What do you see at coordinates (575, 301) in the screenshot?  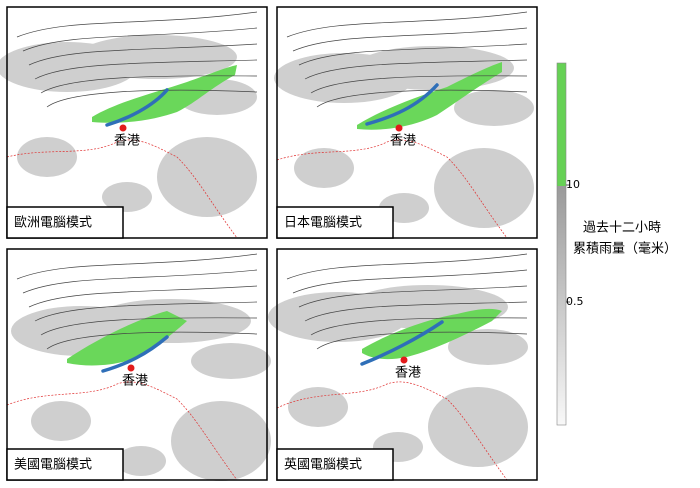 I see `colorbar-label: 0.5` at bounding box center [575, 301].